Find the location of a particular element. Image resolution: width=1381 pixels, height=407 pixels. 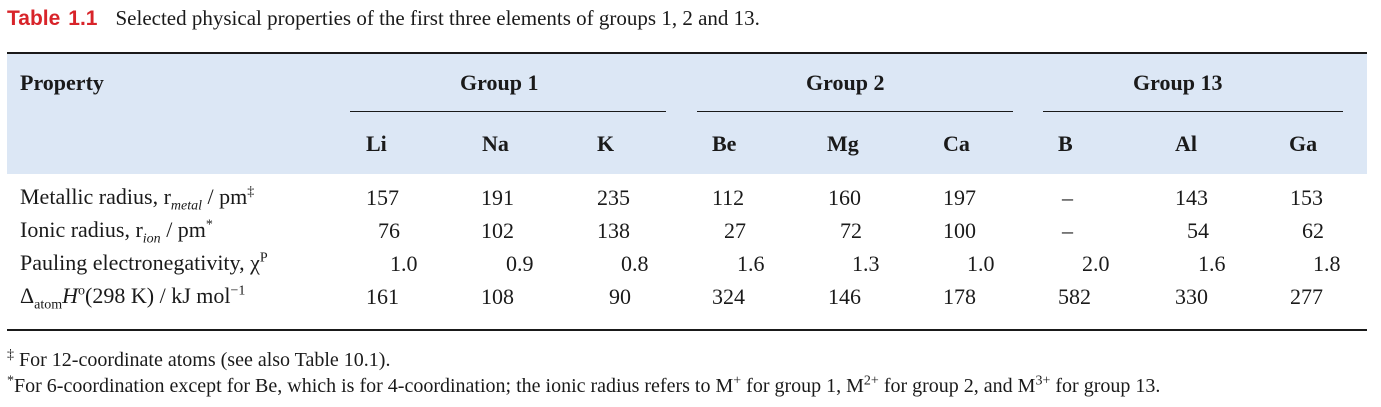

table-cell: 161 is located at coordinates (382, 296).